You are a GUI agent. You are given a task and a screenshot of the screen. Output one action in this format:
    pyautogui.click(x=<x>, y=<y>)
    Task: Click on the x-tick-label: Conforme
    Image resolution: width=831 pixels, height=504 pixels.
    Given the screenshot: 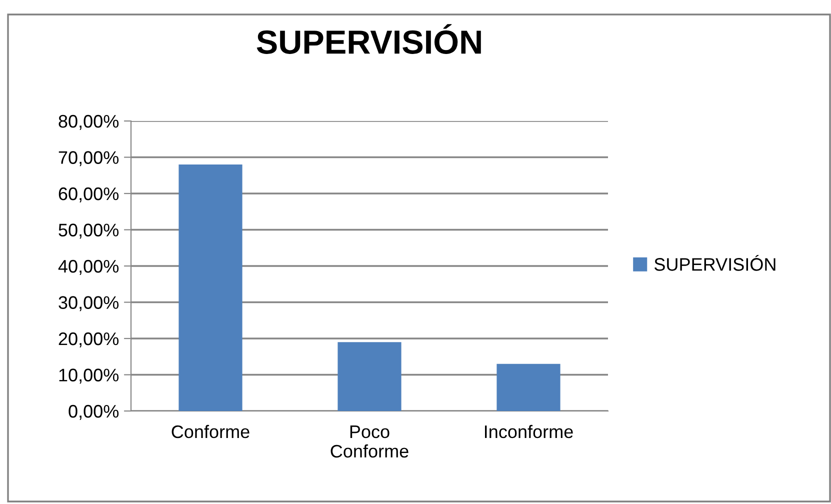 What is the action you would take?
    pyautogui.click(x=211, y=431)
    